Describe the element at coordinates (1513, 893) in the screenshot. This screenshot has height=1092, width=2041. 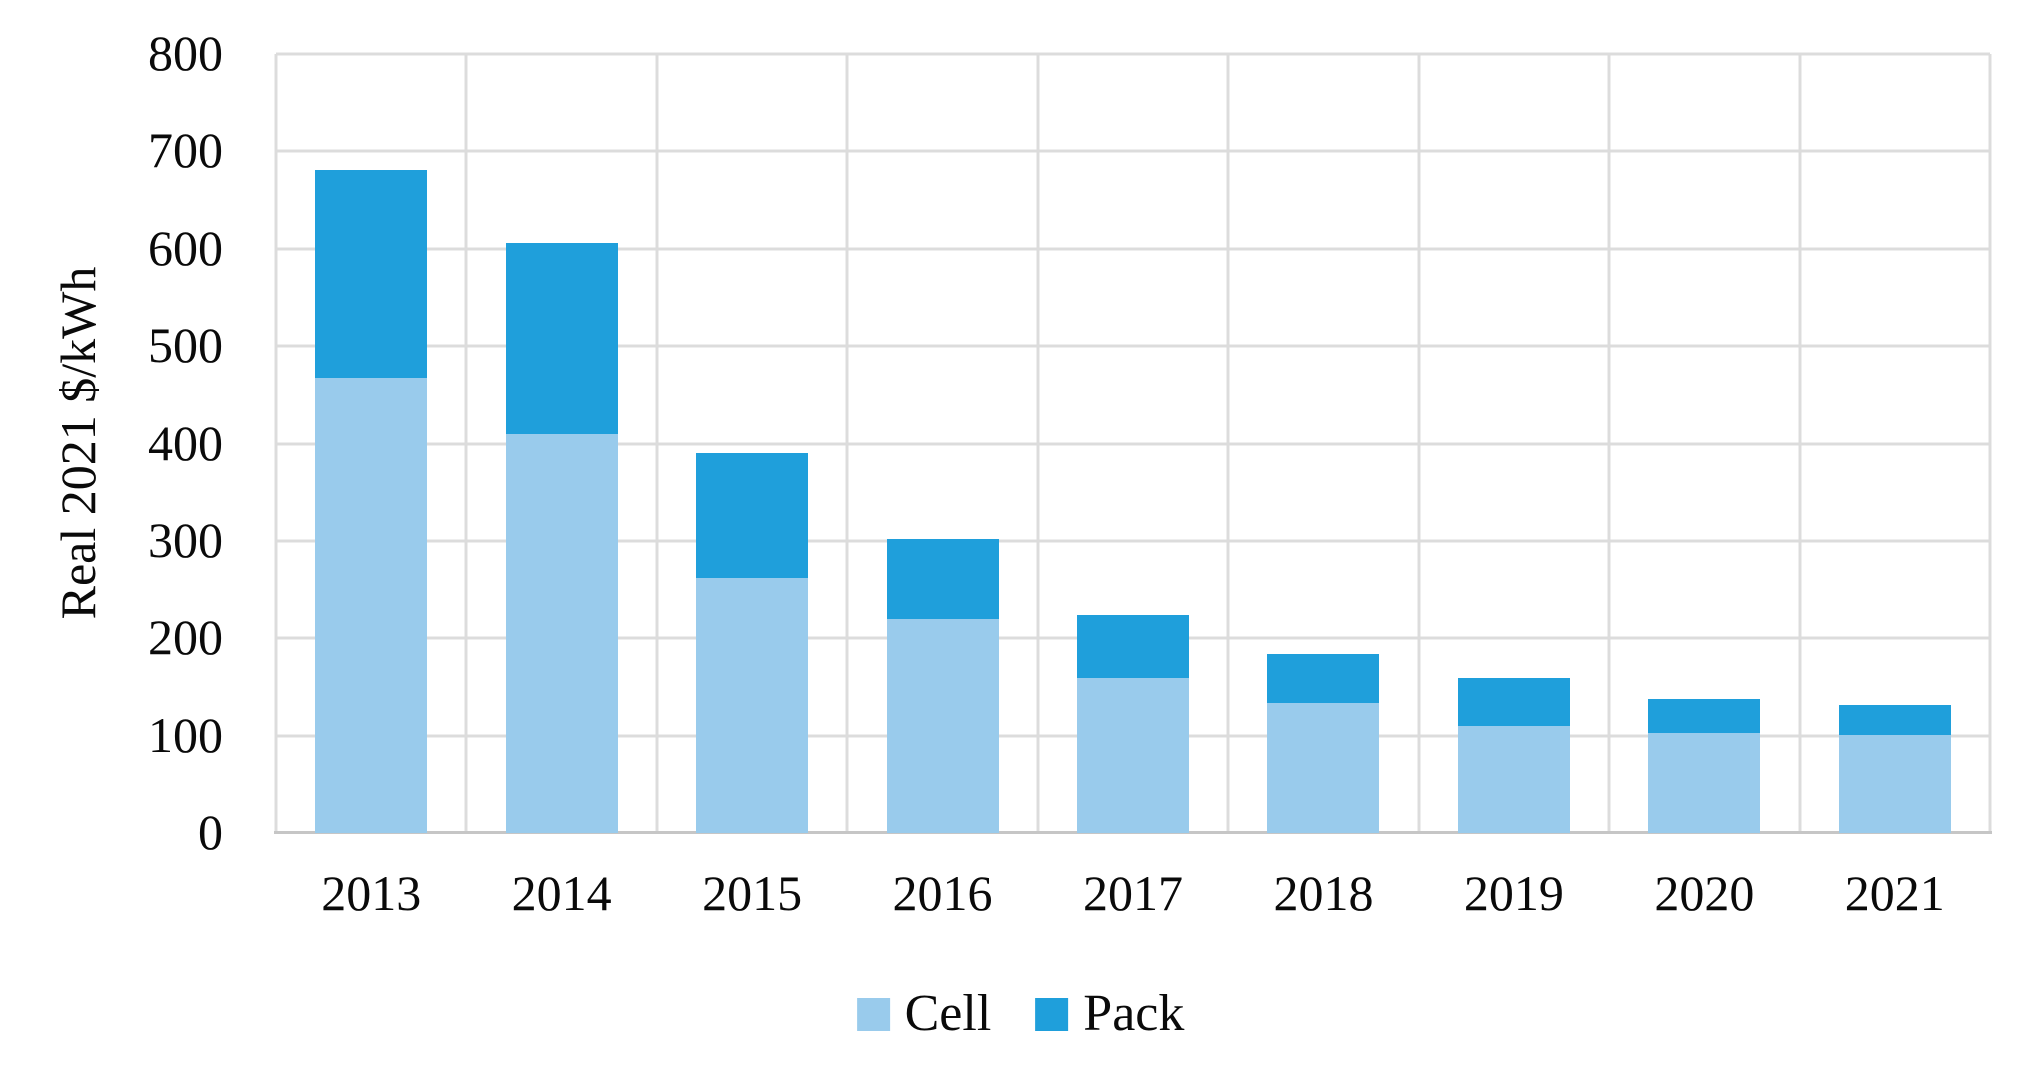
I see `x-axis-label: 2019` at that location.